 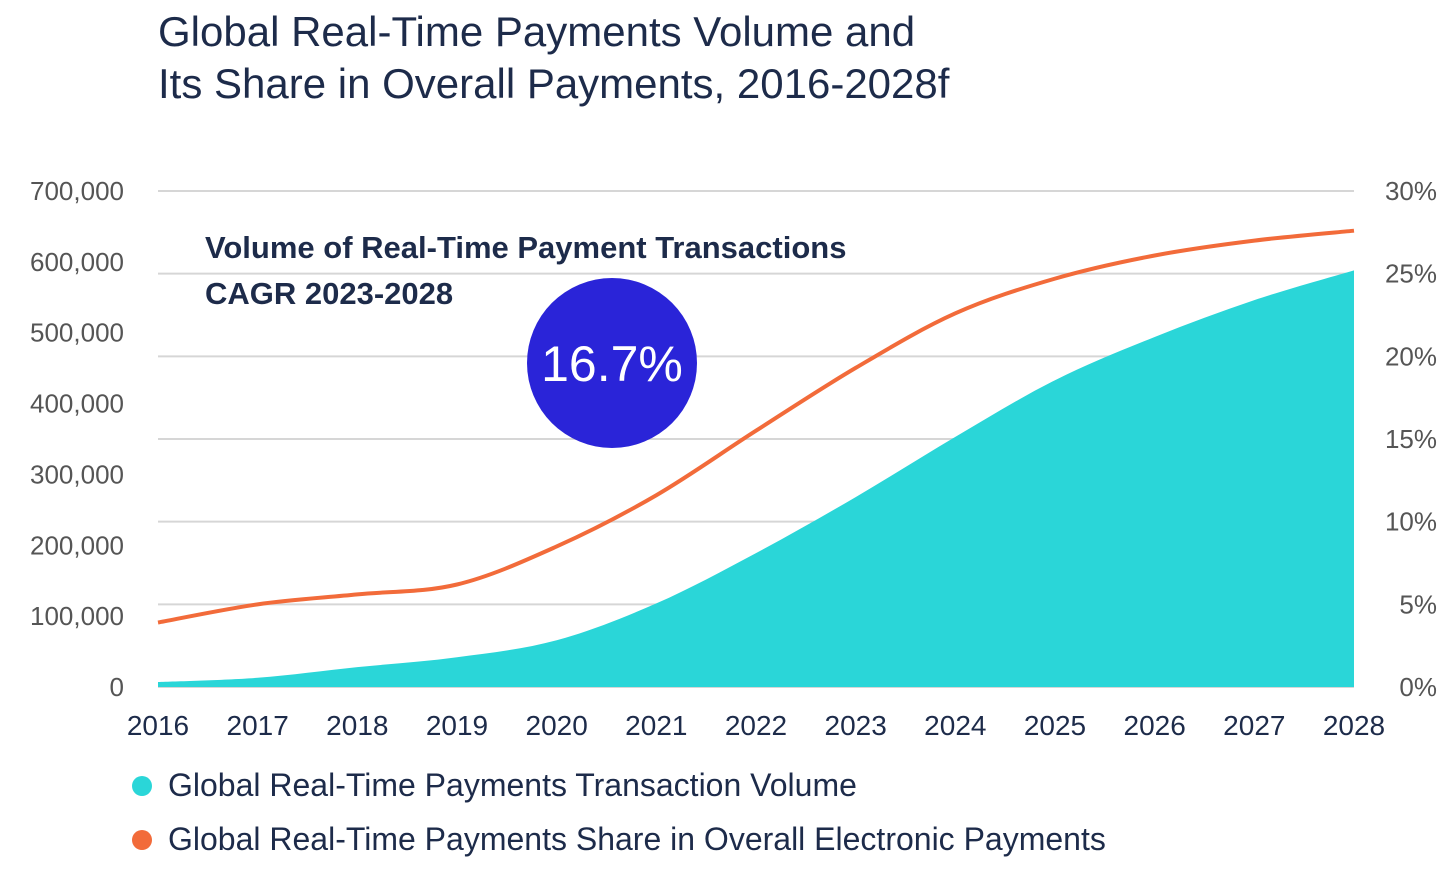 What do you see at coordinates (77, 262) in the screenshot?
I see `left-axis-tick-label: 600,000` at bounding box center [77, 262].